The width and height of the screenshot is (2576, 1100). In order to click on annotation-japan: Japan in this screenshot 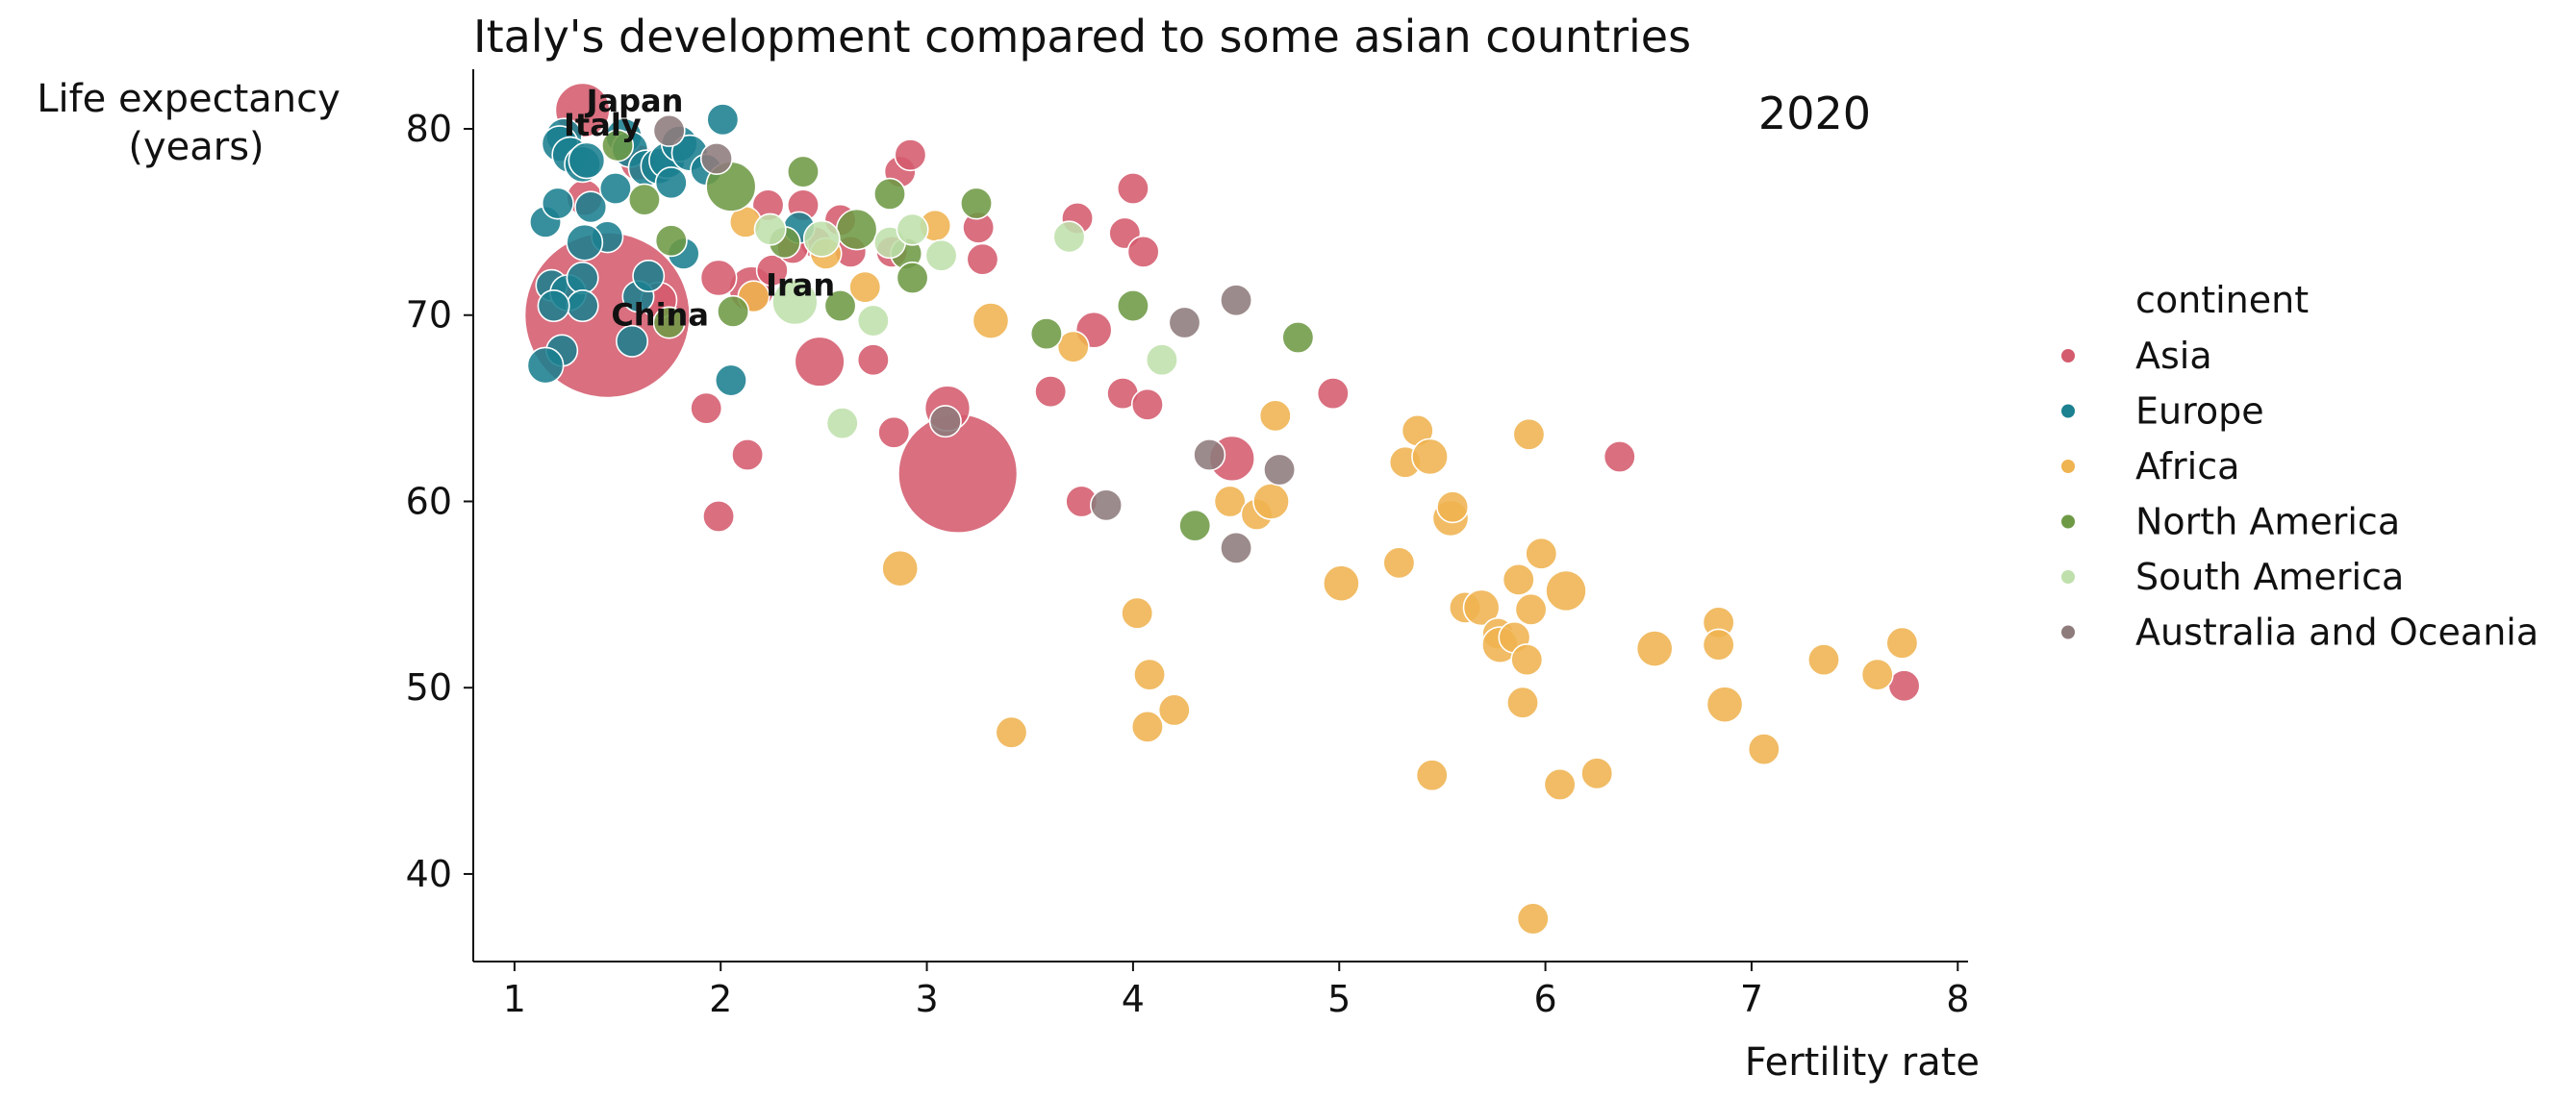, I will do `click(634, 101)`.